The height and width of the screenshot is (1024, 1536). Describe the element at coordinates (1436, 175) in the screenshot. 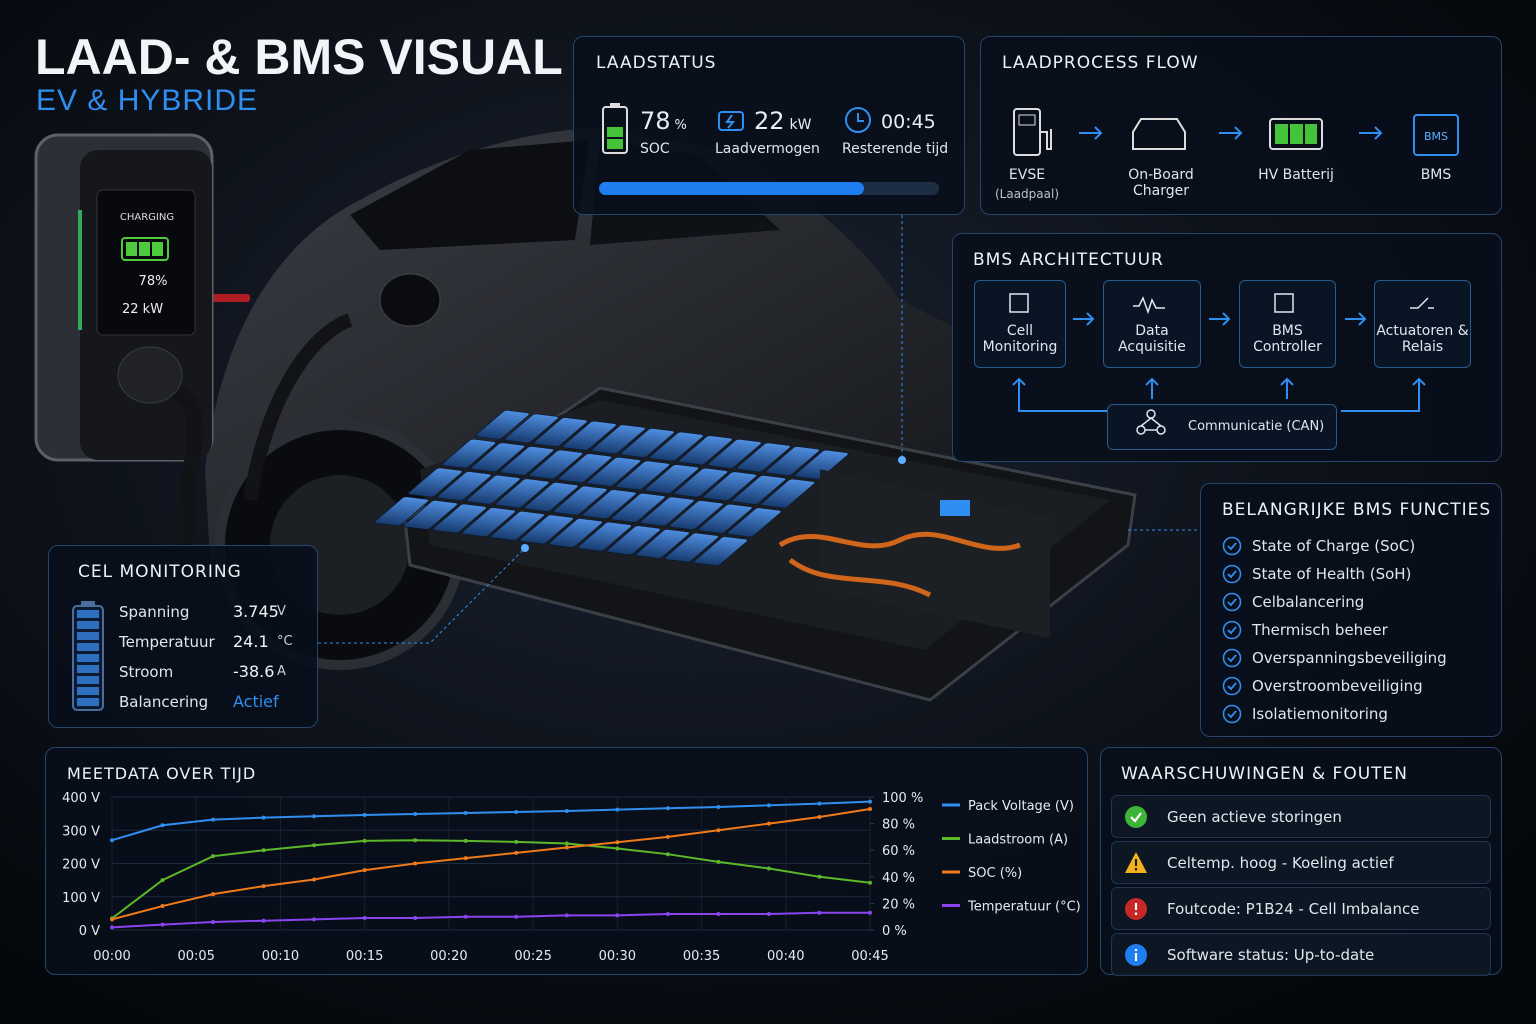

I see `flow-node-label: BMS` at that location.